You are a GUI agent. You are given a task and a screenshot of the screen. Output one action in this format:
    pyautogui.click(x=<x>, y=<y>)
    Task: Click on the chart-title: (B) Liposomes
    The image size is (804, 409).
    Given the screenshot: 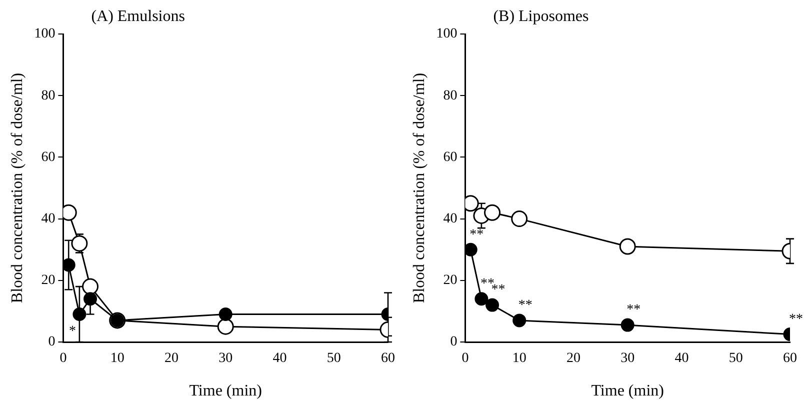 What is the action you would take?
    pyautogui.click(x=541, y=17)
    